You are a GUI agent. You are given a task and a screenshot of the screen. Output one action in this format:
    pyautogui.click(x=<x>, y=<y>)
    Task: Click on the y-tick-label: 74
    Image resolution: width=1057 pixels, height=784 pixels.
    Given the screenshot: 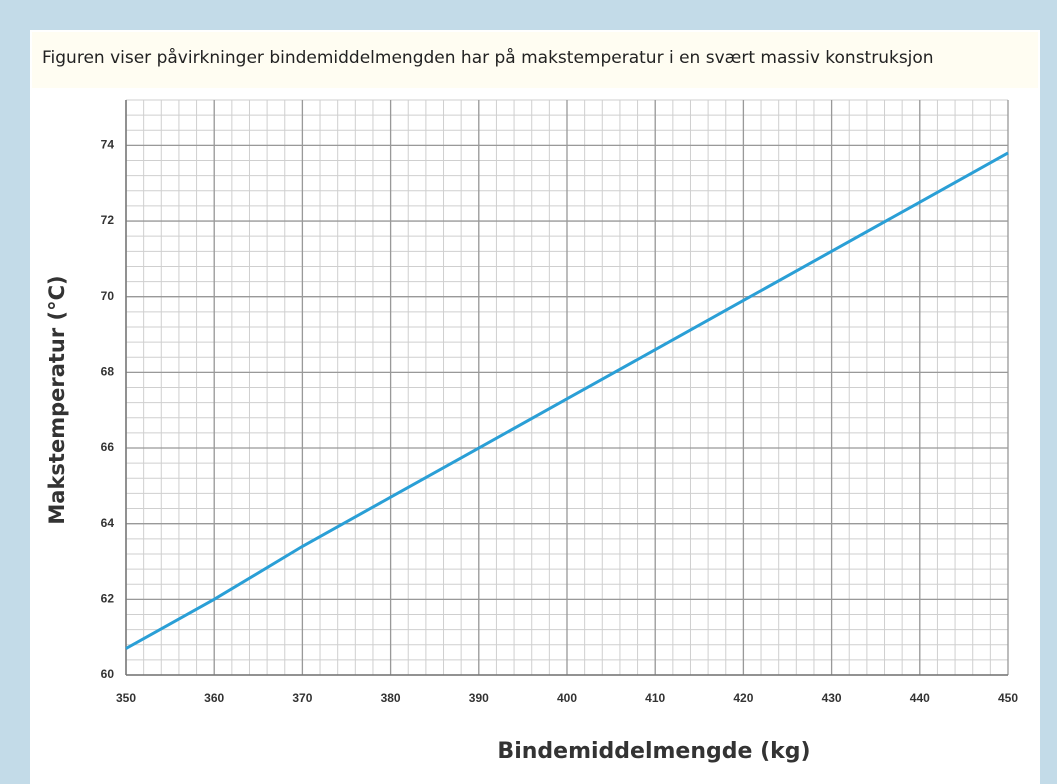 What is the action you would take?
    pyautogui.click(x=108, y=145)
    